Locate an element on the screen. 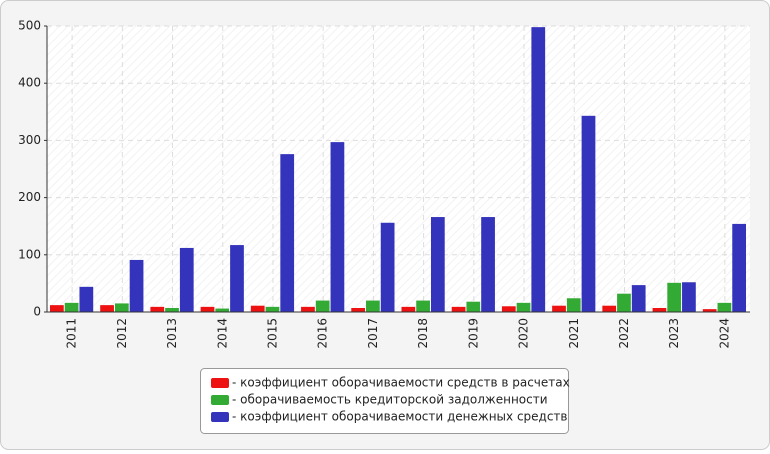  x-tick-label: 2024 is located at coordinates (724, 333).